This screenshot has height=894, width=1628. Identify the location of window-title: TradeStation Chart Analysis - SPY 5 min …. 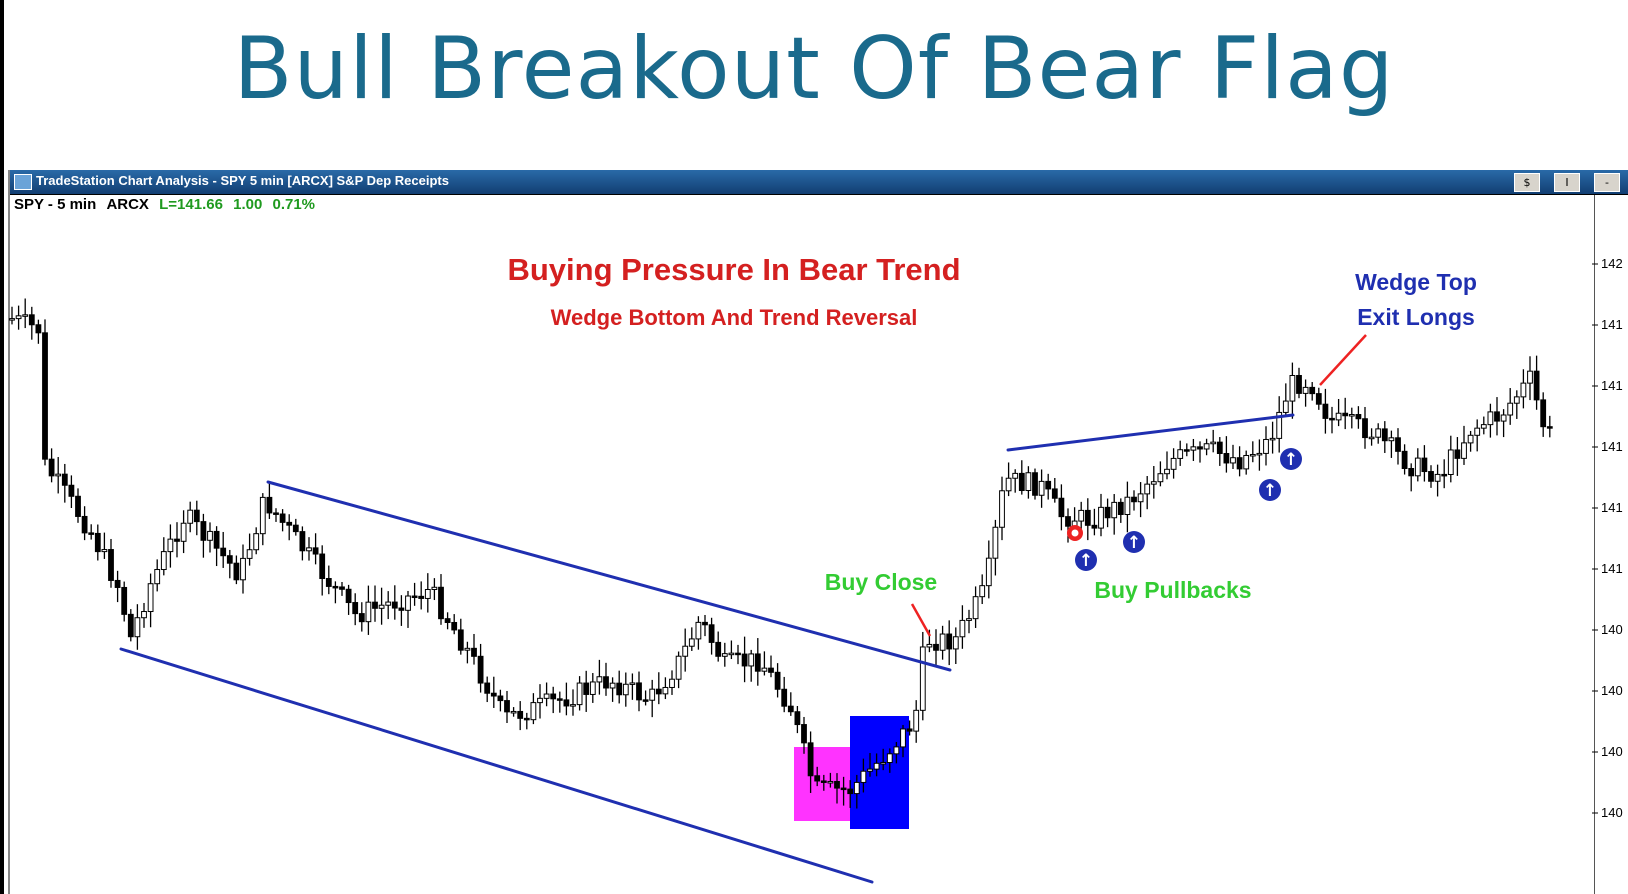
(242, 180).